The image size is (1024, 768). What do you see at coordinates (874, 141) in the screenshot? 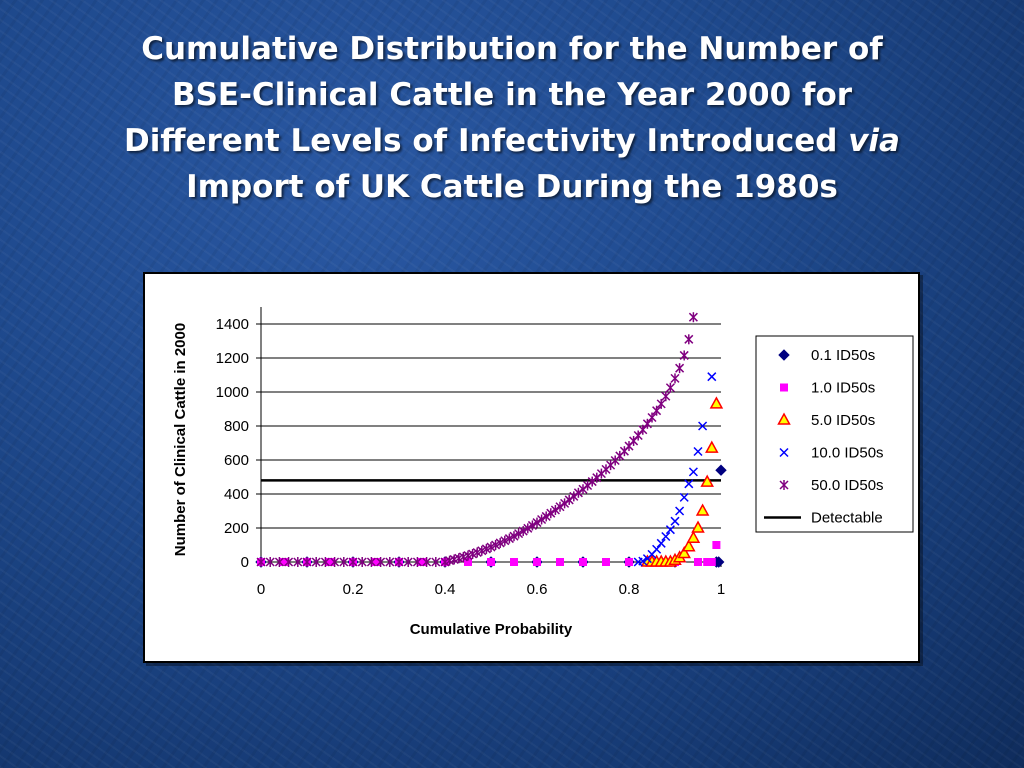
I see `title-italic-via: via` at bounding box center [874, 141].